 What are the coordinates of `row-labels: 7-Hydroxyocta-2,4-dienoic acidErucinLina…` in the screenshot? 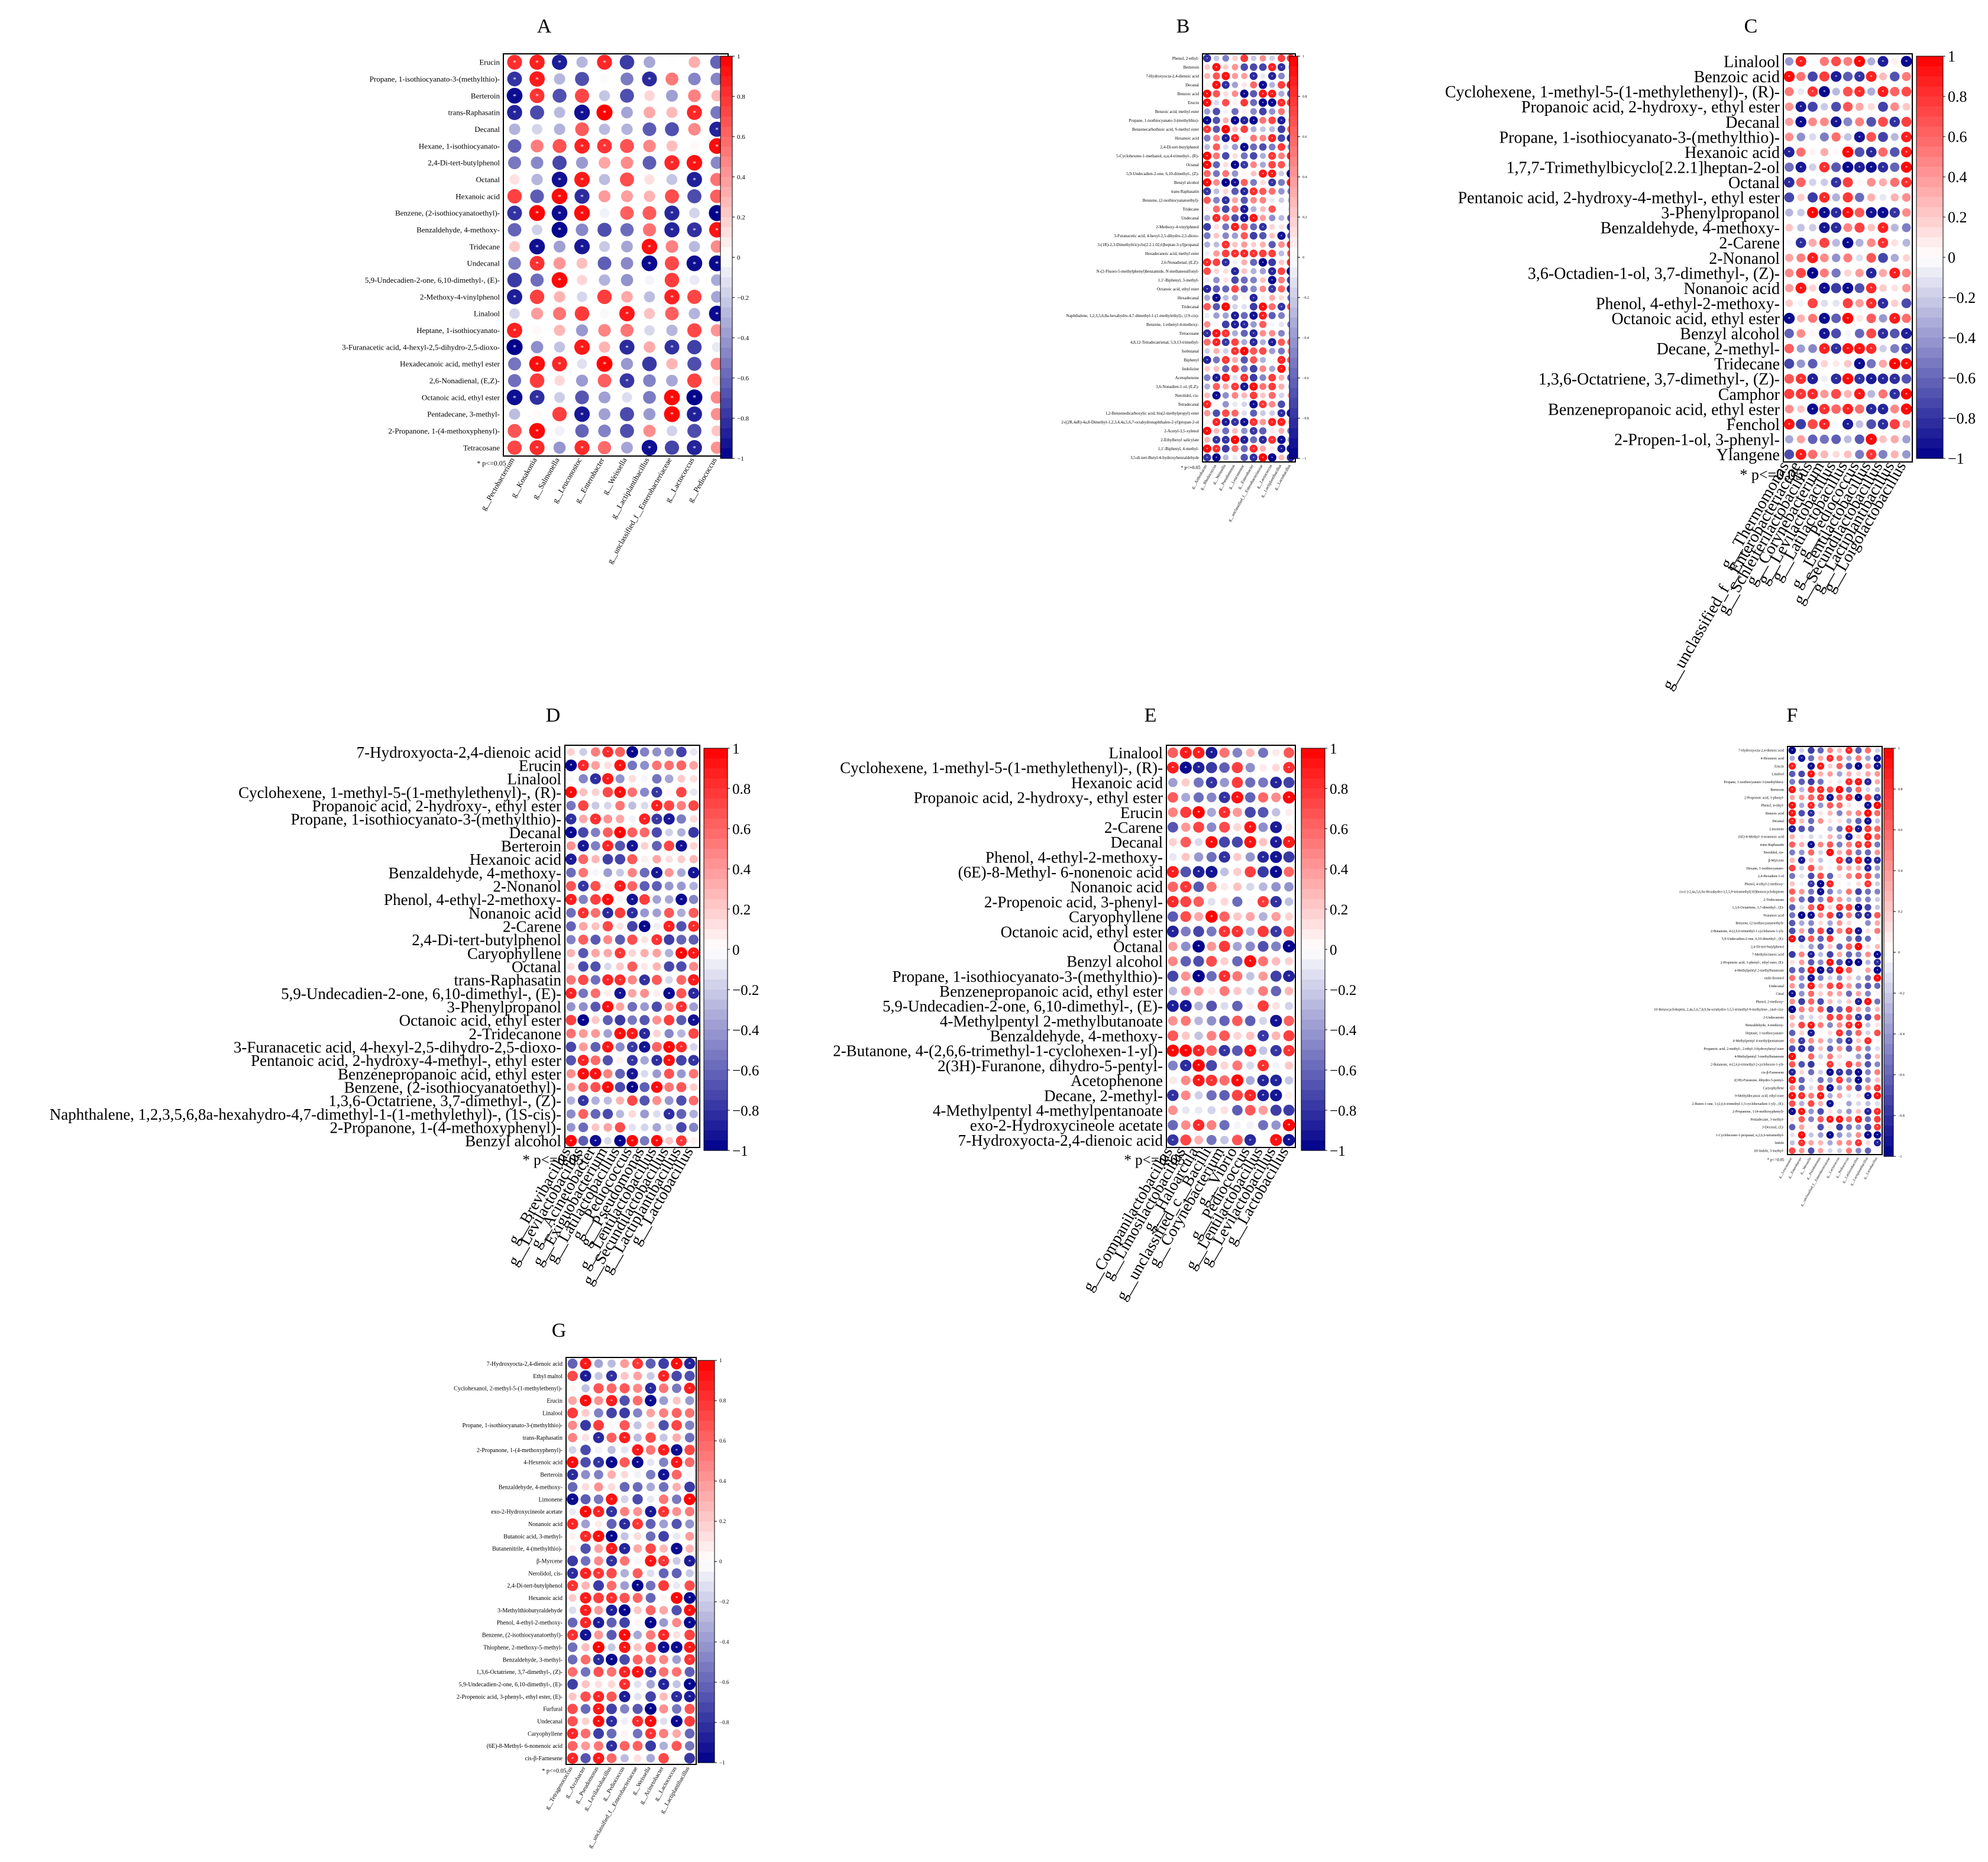 It's located at (306, 946).